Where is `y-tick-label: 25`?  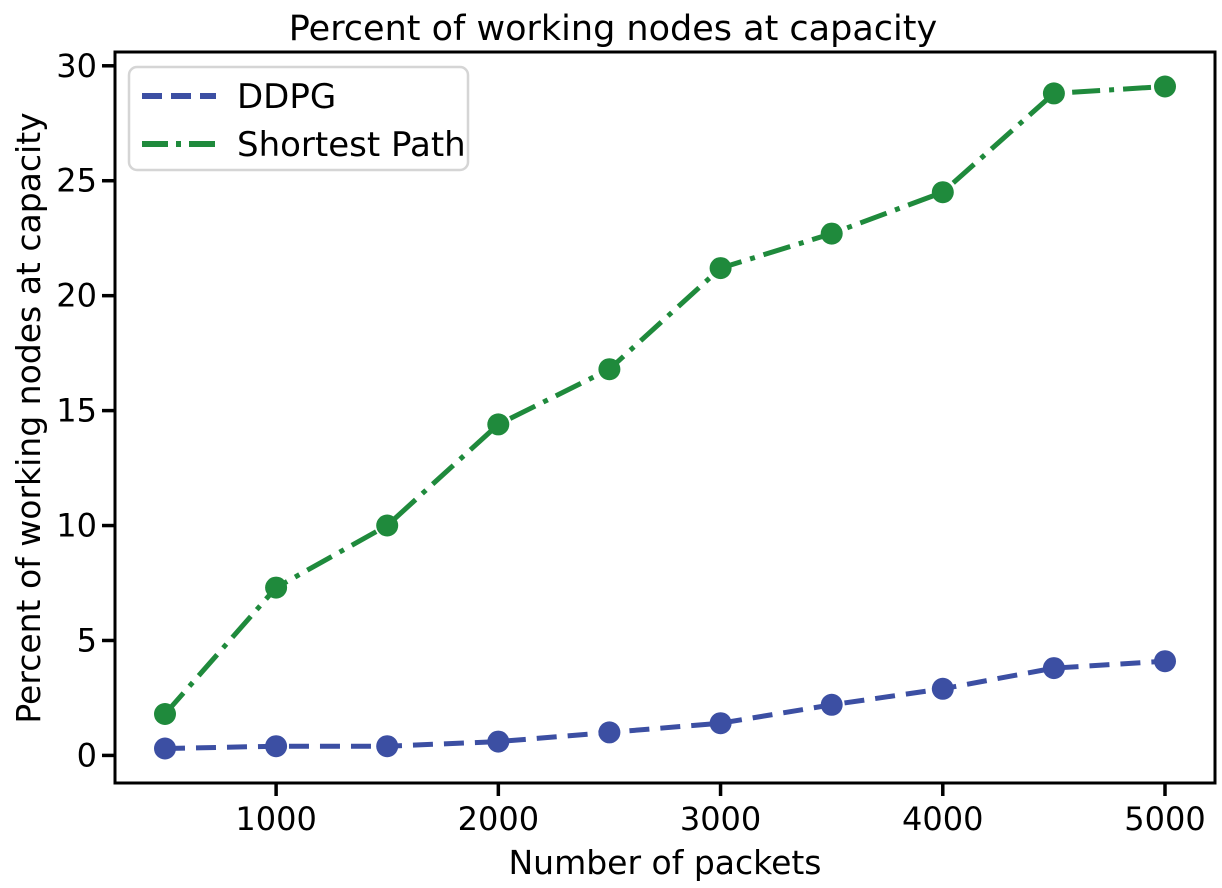
y-tick-label: 25 is located at coordinates (76, 181).